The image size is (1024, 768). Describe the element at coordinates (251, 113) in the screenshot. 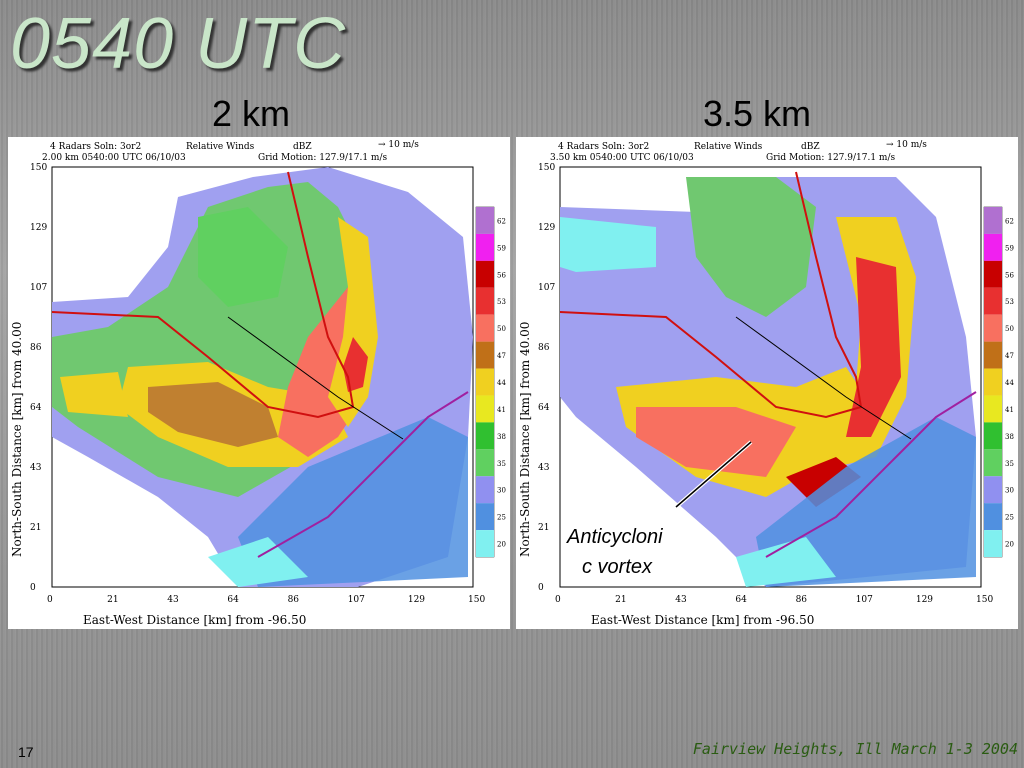

I see `panel-heading-2km: 2 km` at that location.